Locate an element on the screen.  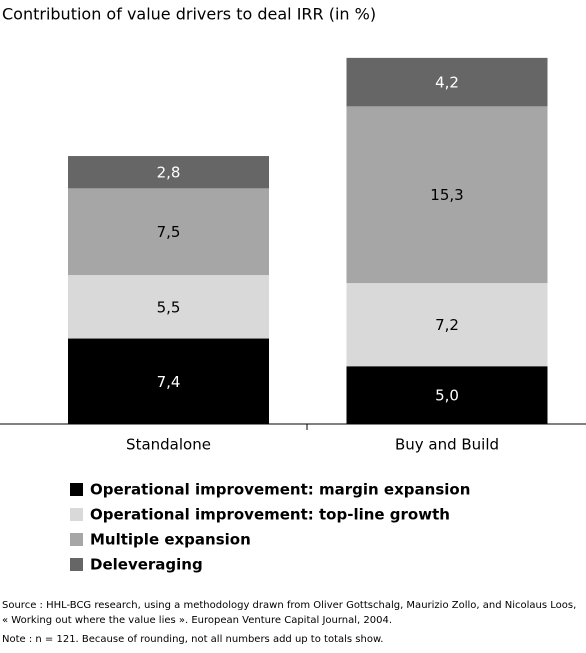
legend-label: Operational improvement: top-line growth is located at coordinates (270, 515).